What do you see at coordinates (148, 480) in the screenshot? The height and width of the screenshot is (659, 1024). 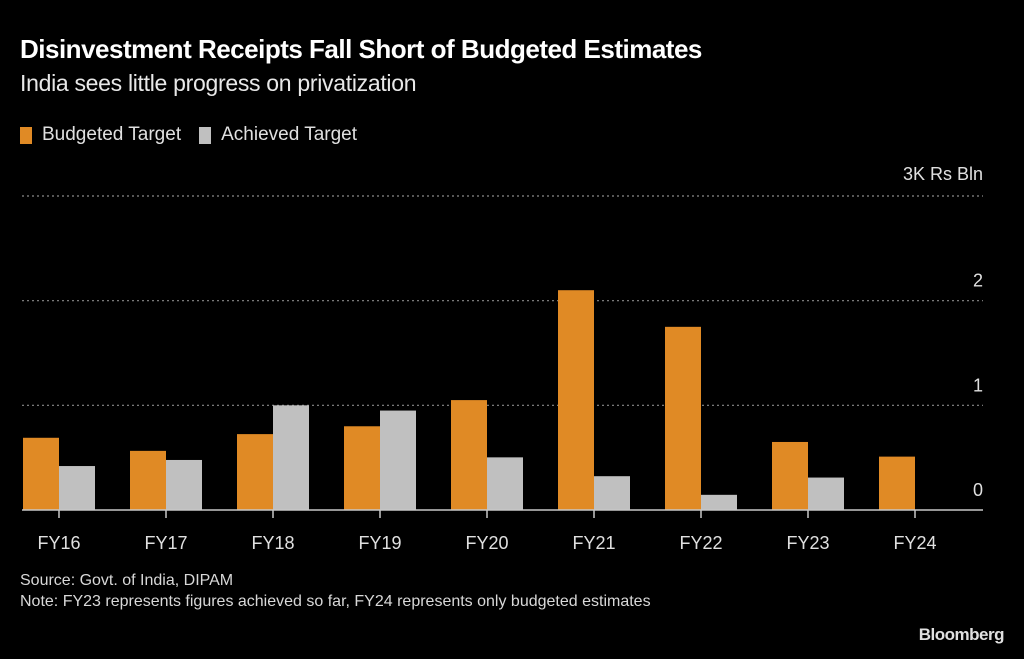 I see `bar-budgeted-fy17` at bounding box center [148, 480].